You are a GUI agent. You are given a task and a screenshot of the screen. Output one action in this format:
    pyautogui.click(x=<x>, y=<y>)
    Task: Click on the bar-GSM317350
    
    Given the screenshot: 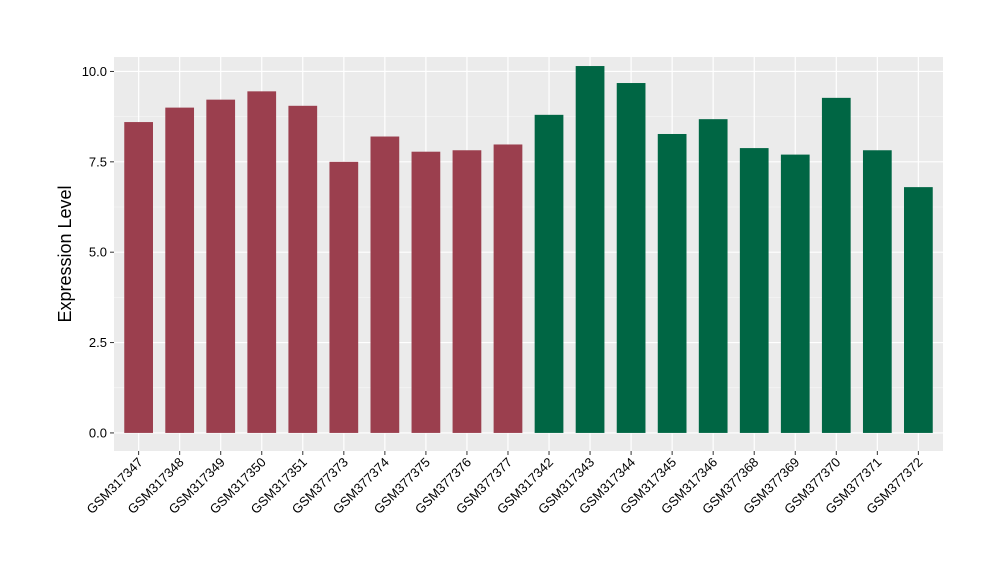 What is the action you would take?
    pyautogui.click(x=262, y=262)
    